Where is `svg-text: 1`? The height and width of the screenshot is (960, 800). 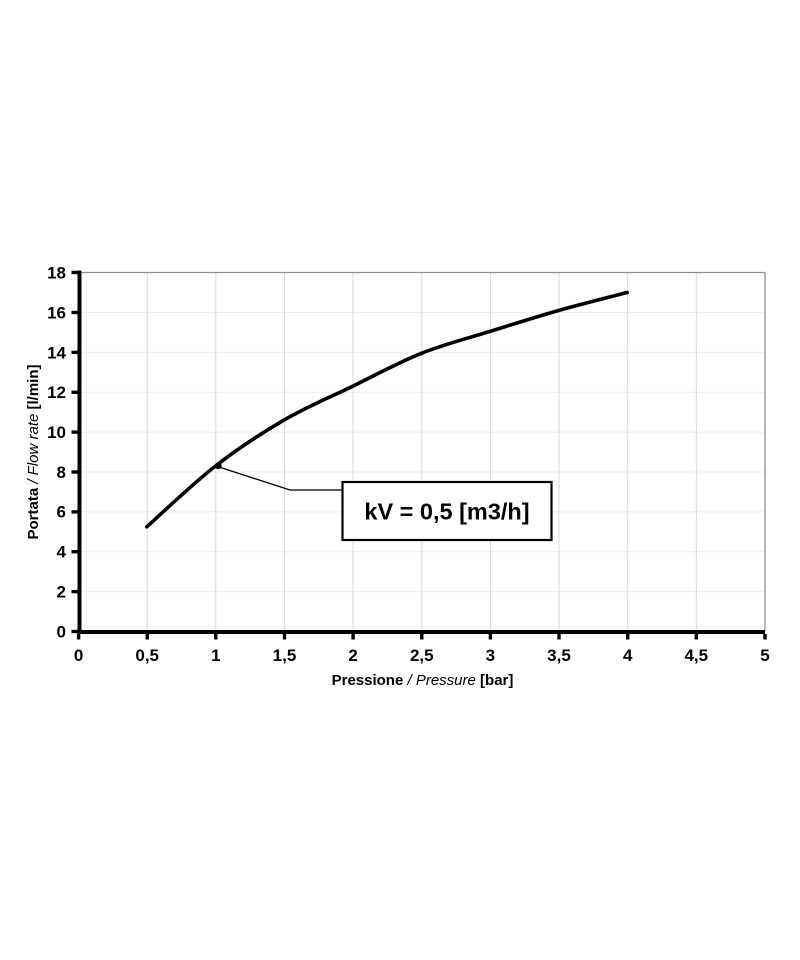 svg-text: 1 is located at coordinates (215, 655).